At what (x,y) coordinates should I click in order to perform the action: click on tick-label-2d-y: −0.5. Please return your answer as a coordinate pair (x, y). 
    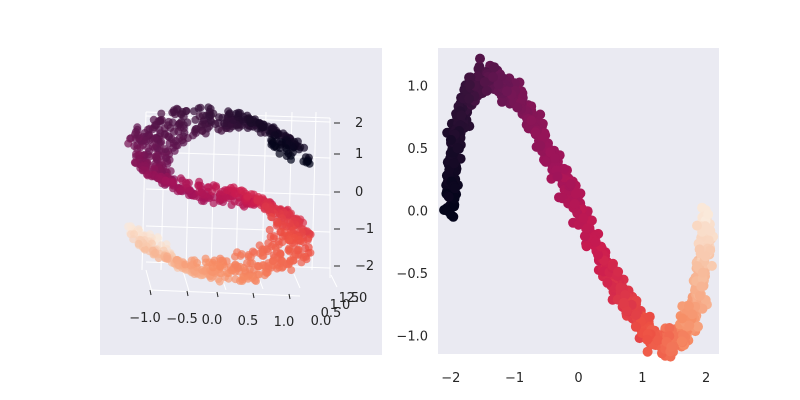
    Looking at the image, I should click on (412, 274).